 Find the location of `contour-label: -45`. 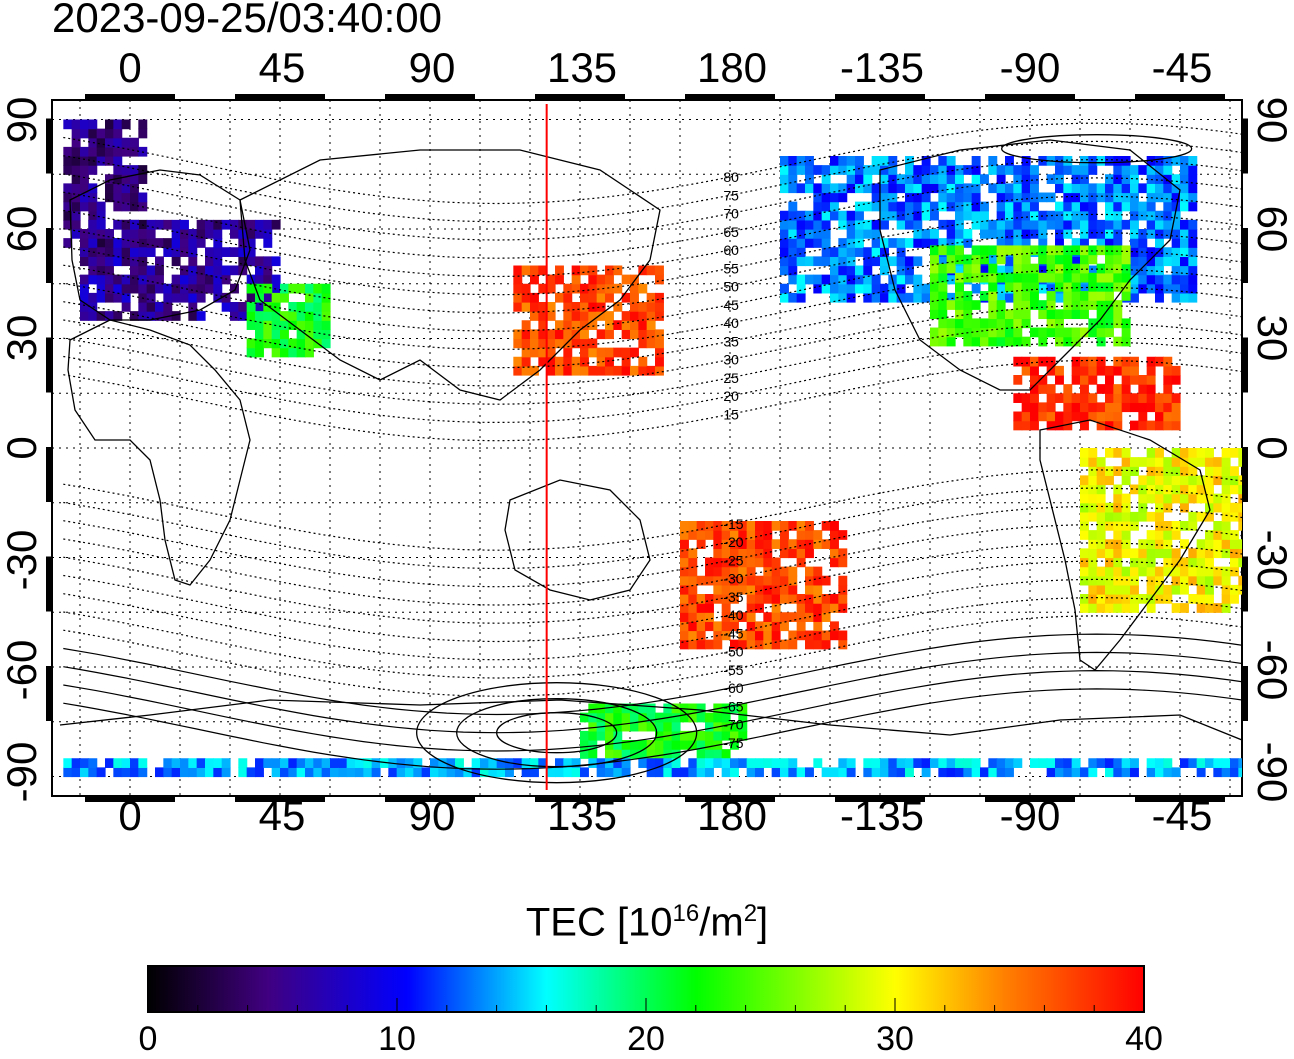

contour-label: -45 is located at coordinates (733, 633).